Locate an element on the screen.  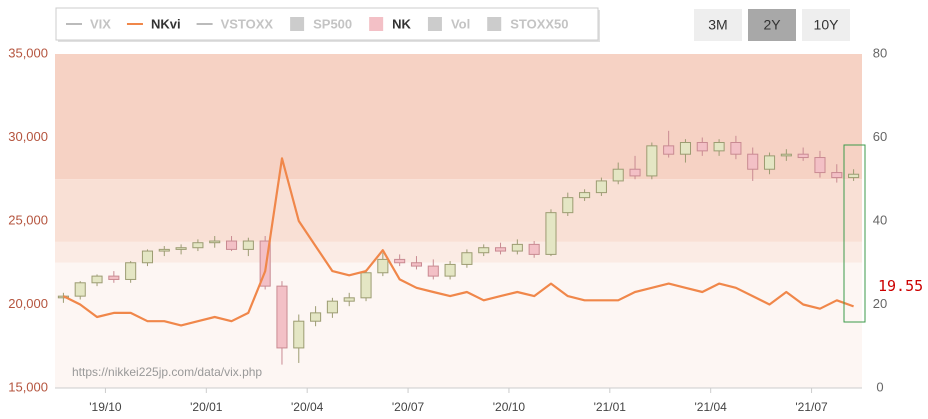
y-tick-label: 15,000 is located at coordinates (28, 386).